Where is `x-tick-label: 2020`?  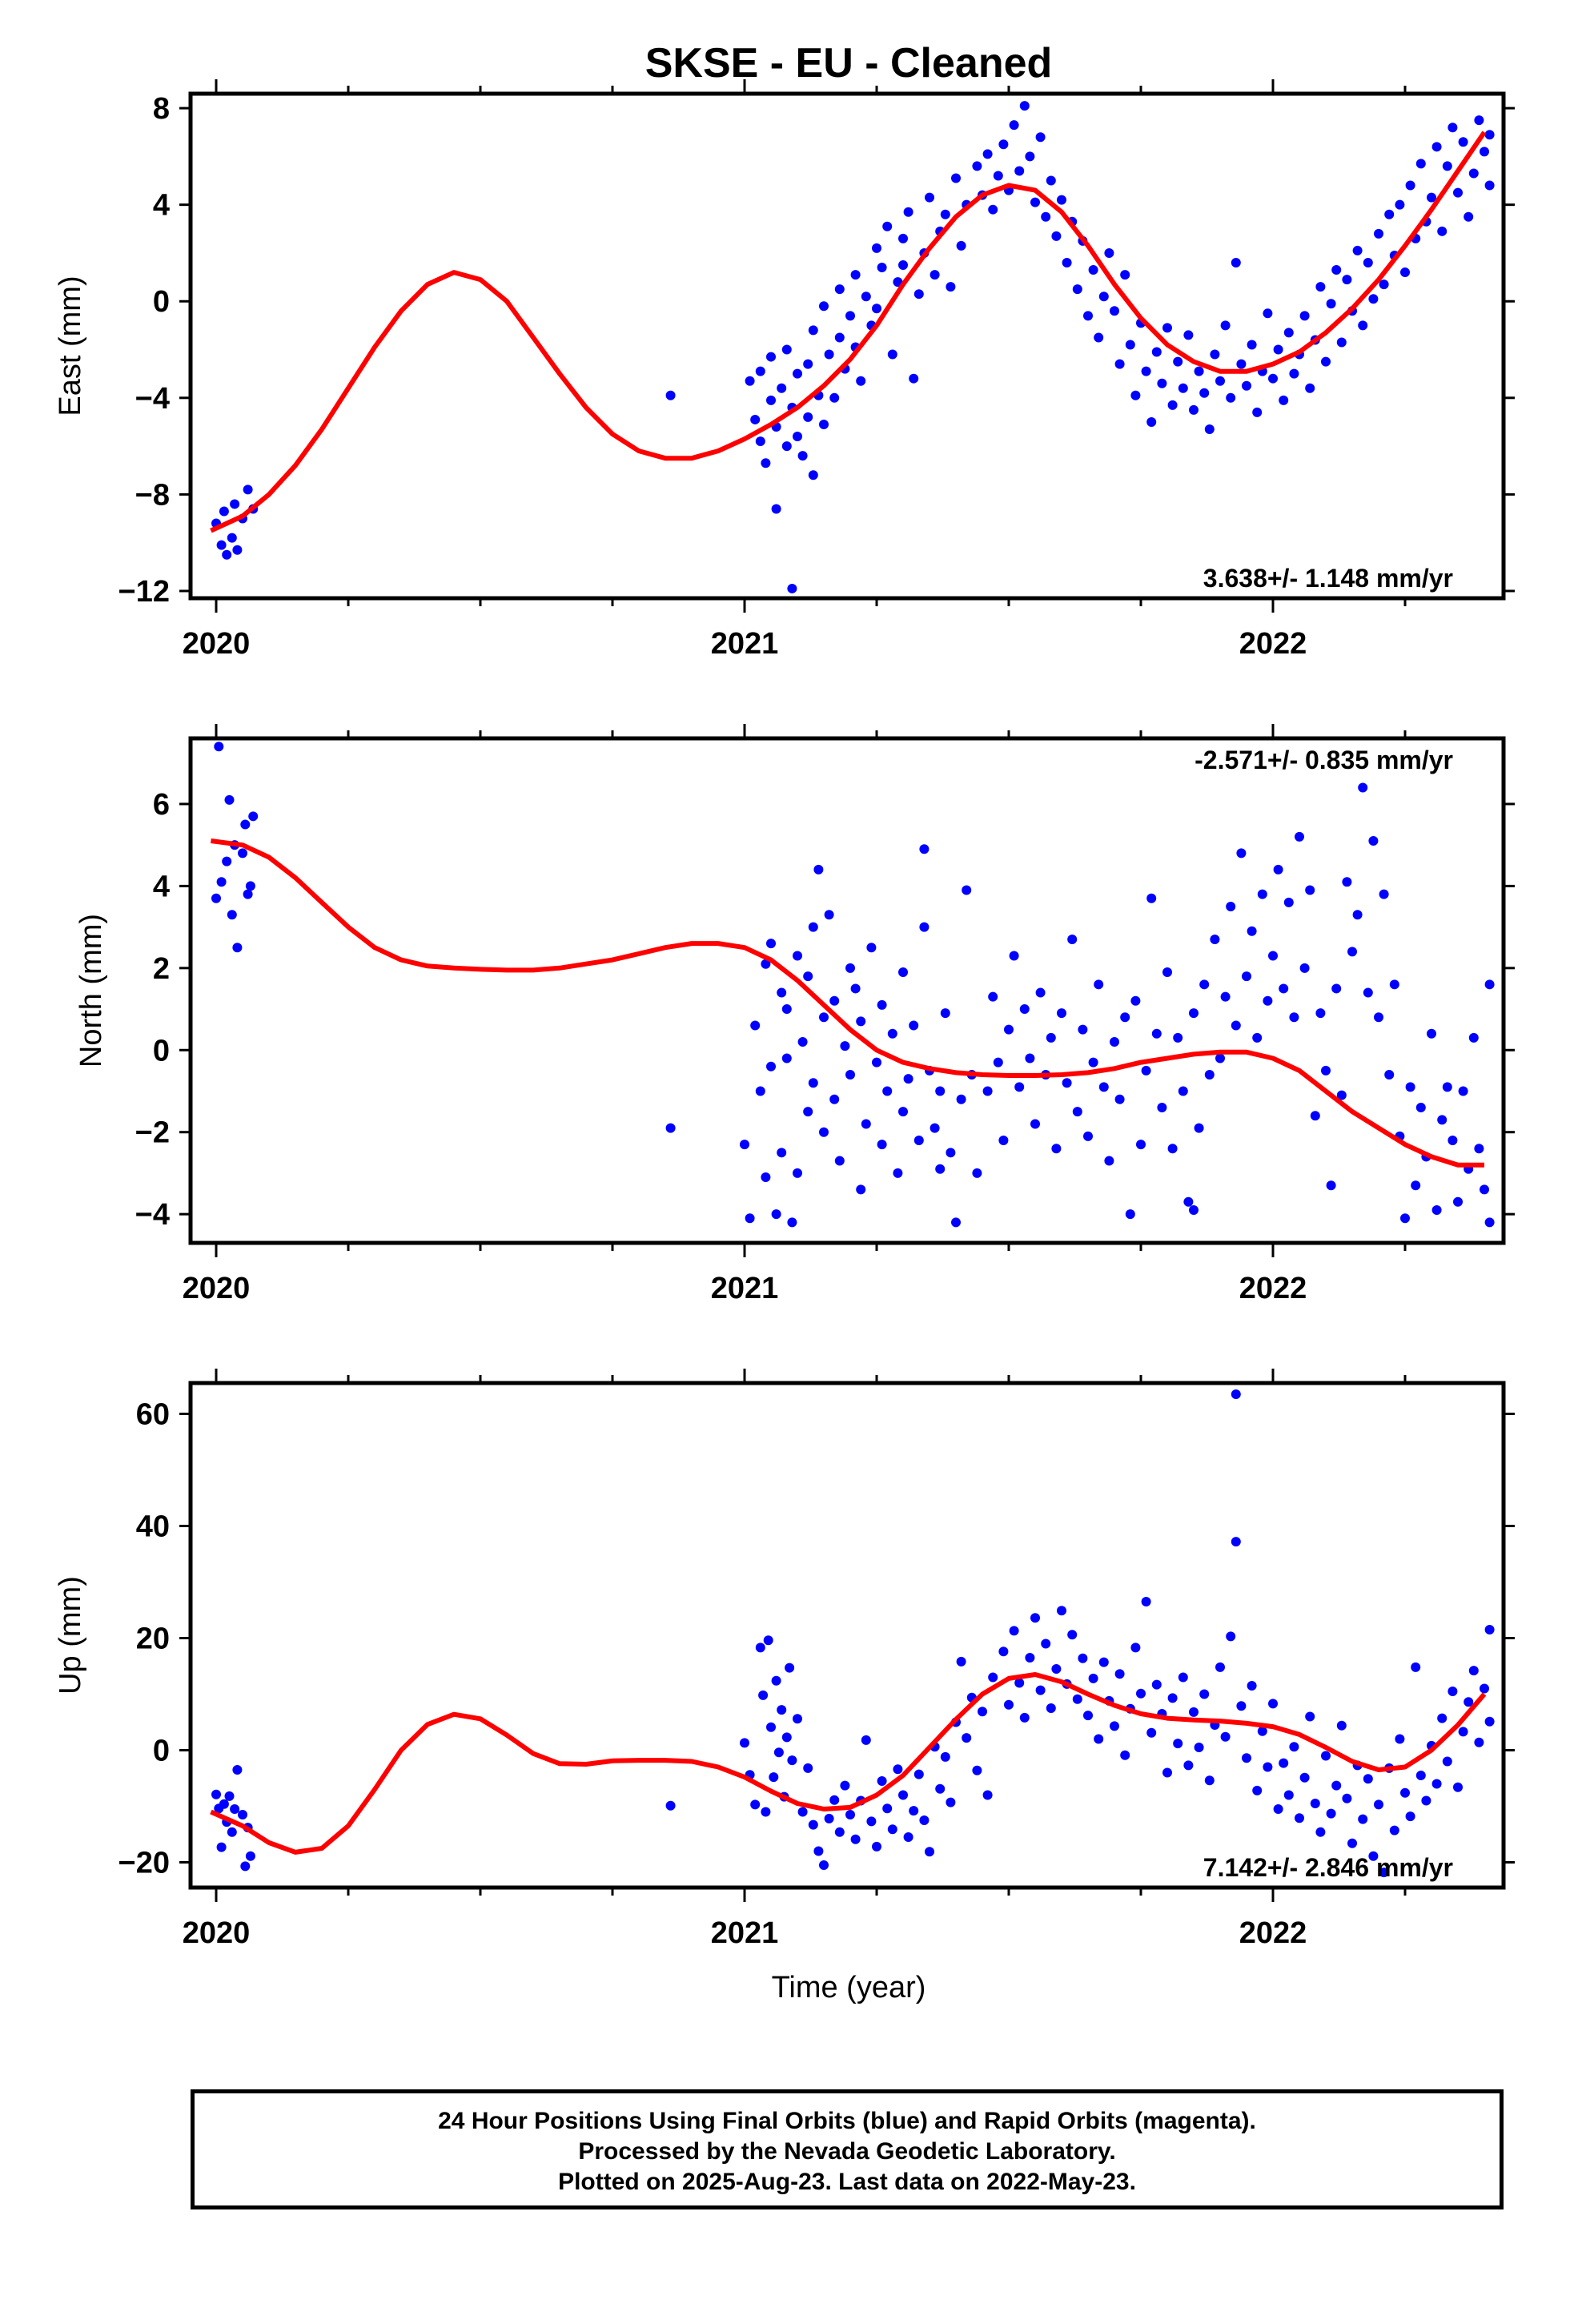 x-tick-label: 2020 is located at coordinates (217, 1288).